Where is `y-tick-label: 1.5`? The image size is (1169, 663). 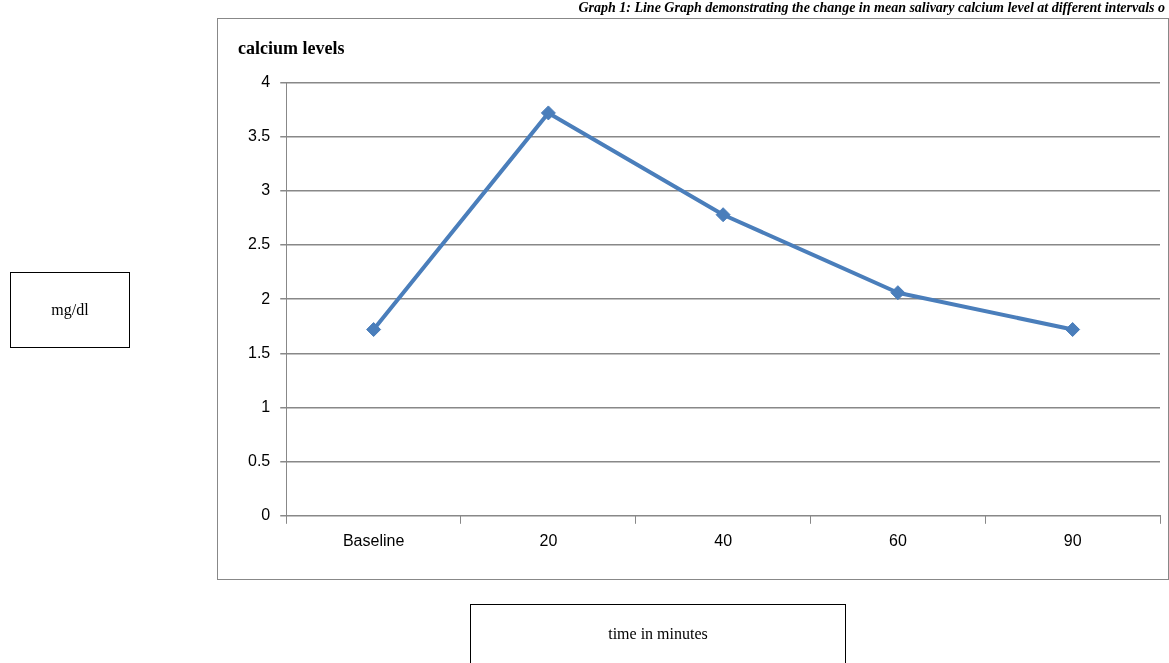
y-tick-label: 1.5 is located at coordinates (259, 352).